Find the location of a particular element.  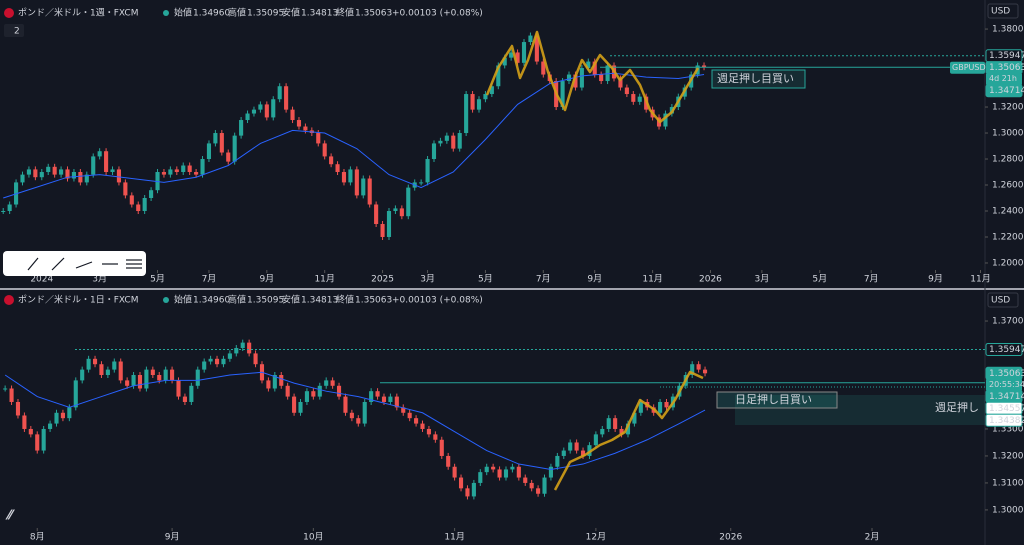

price-change: +0.00103 (+0.08%) is located at coordinates (437, 301).